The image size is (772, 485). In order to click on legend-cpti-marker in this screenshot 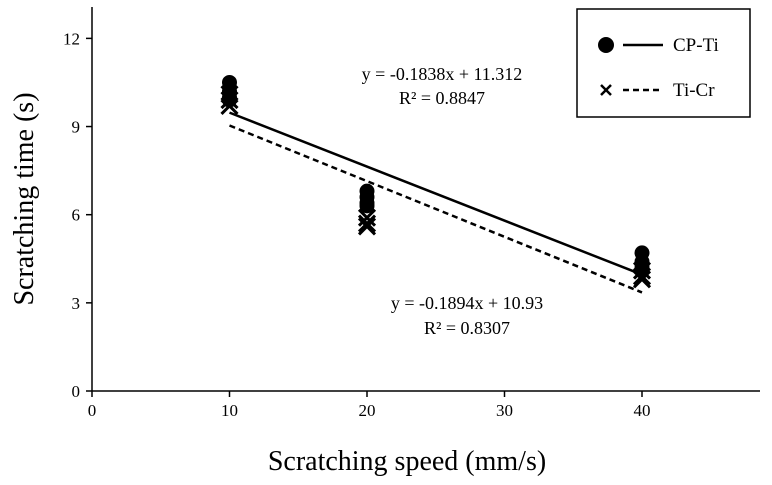, I will do `click(606, 45)`.